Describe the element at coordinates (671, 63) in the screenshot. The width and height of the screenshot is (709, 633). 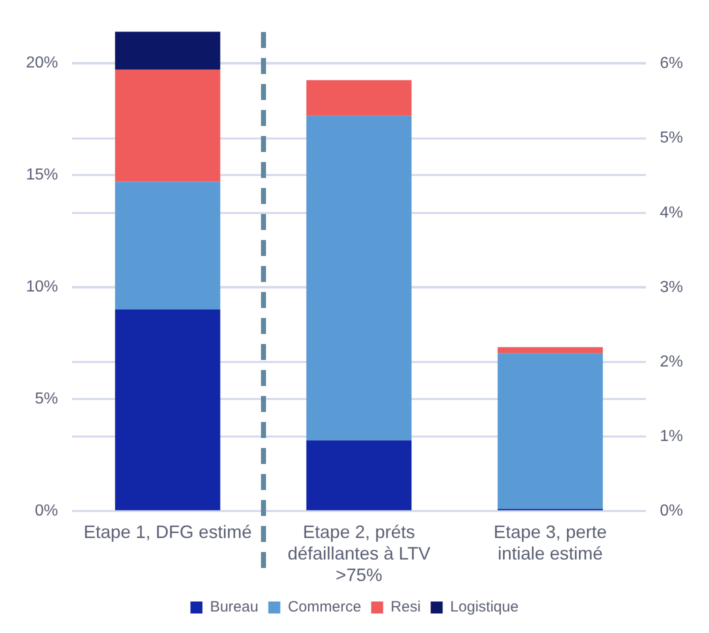
I see `y2-tick-label: 6%` at that location.